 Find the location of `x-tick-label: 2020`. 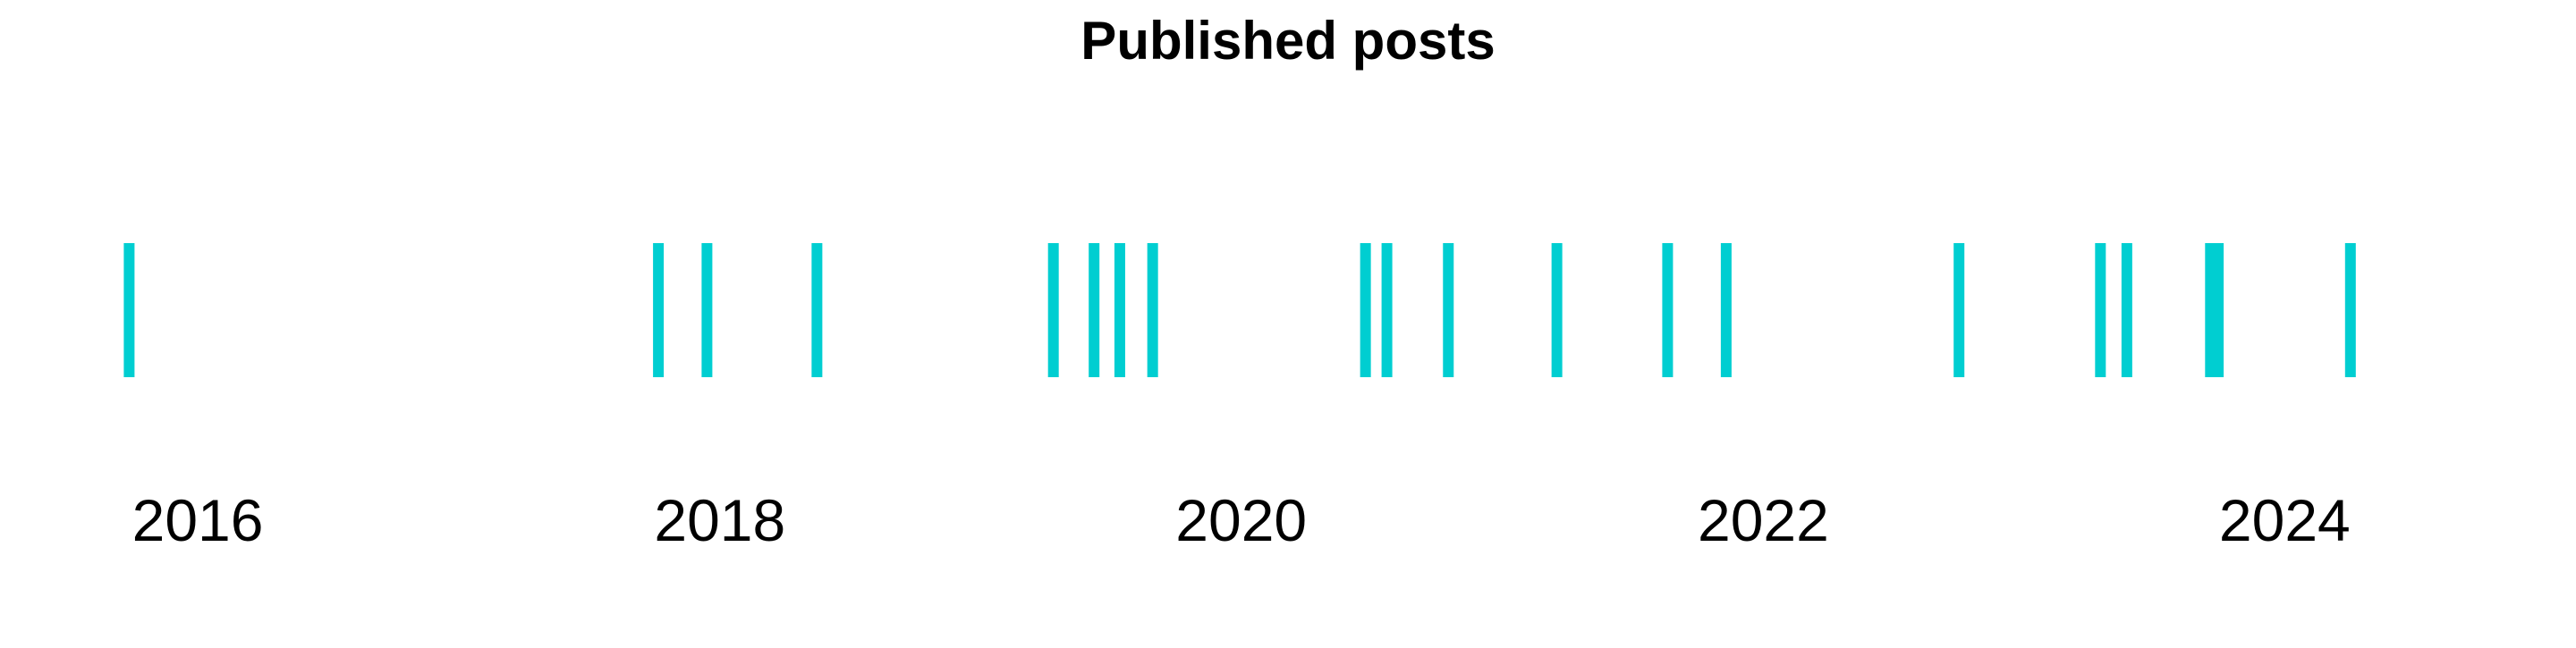

x-tick-label: 2020 is located at coordinates (1241, 520).